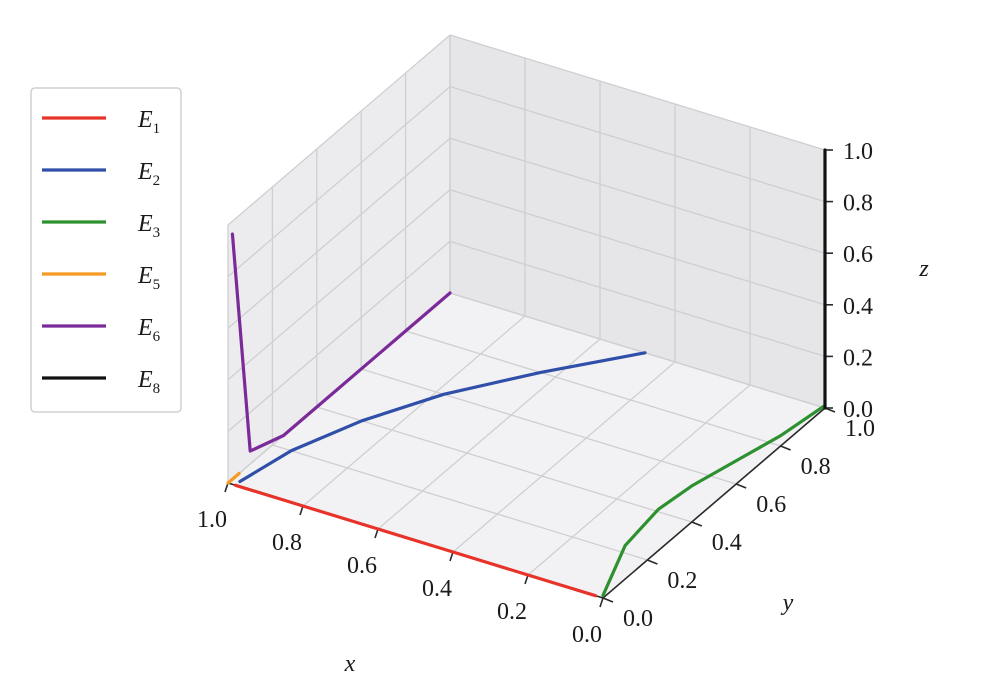 This screenshot has height=700, width=987. I want to click on y-tick-label: 0.4, so click(727, 543).